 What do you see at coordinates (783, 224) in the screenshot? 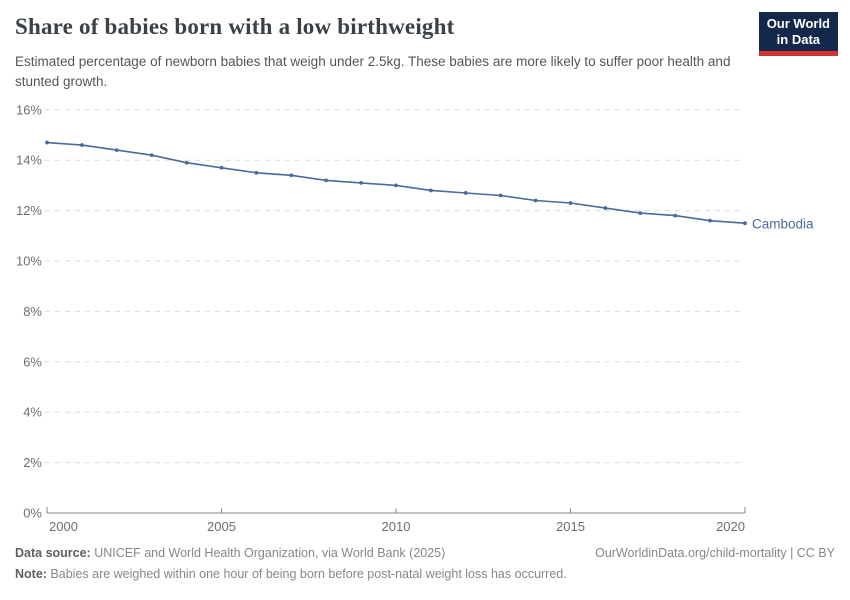
I see `series-label-cambodia: Cambodia` at bounding box center [783, 224].